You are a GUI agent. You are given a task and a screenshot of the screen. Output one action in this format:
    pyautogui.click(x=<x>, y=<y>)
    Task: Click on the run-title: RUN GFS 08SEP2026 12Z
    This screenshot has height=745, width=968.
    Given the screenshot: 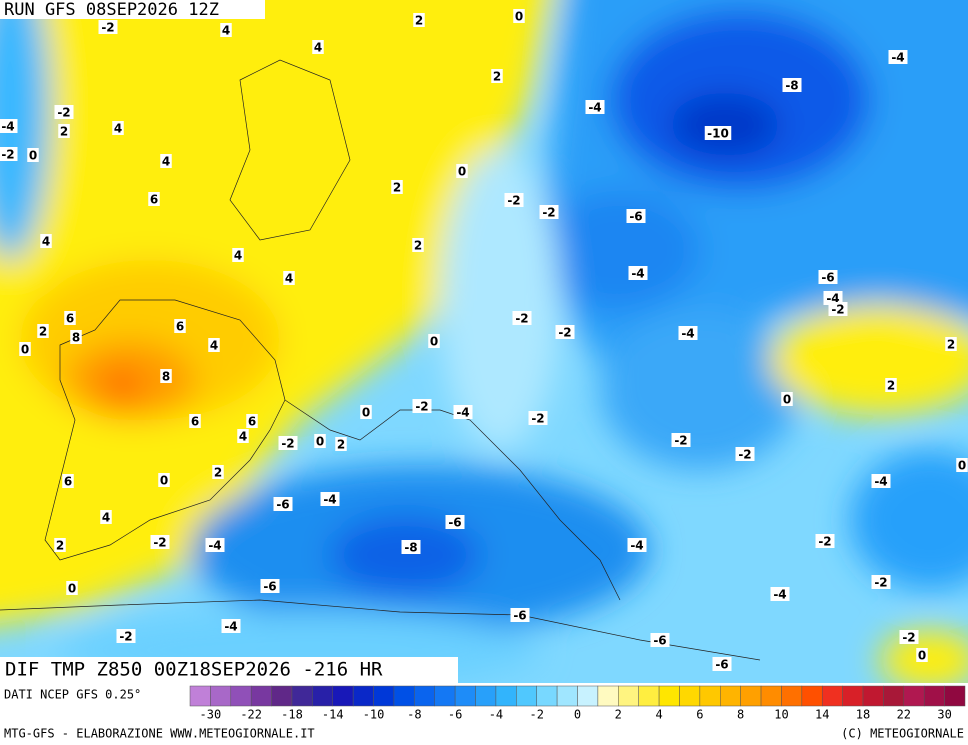 What is the action you would take?
    pyautogui.click(x=111, y=10)
    